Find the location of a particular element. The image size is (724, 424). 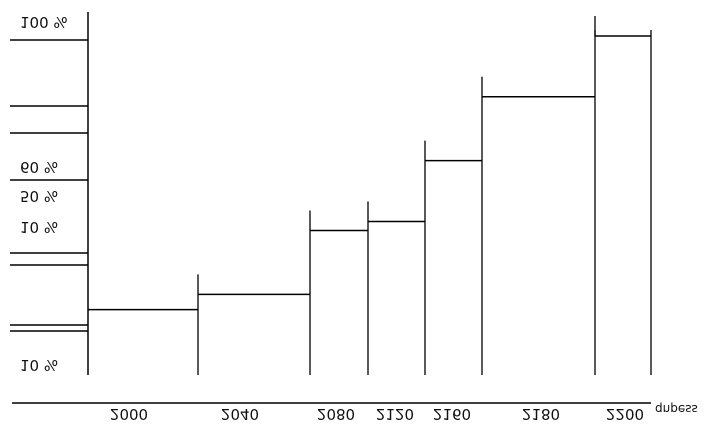

y-axis is located at coordinates (49, 193).